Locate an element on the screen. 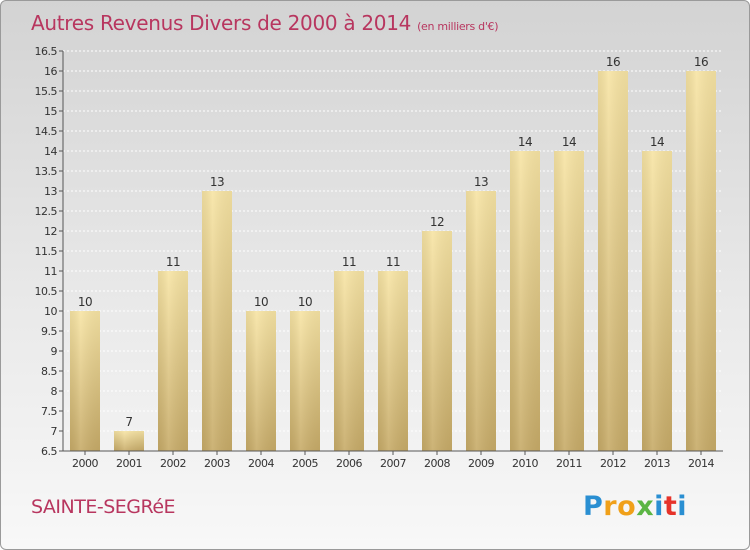 The height and width of the screenshot is (550, 750). logo-letter: r is located at coordinates (610, 506).